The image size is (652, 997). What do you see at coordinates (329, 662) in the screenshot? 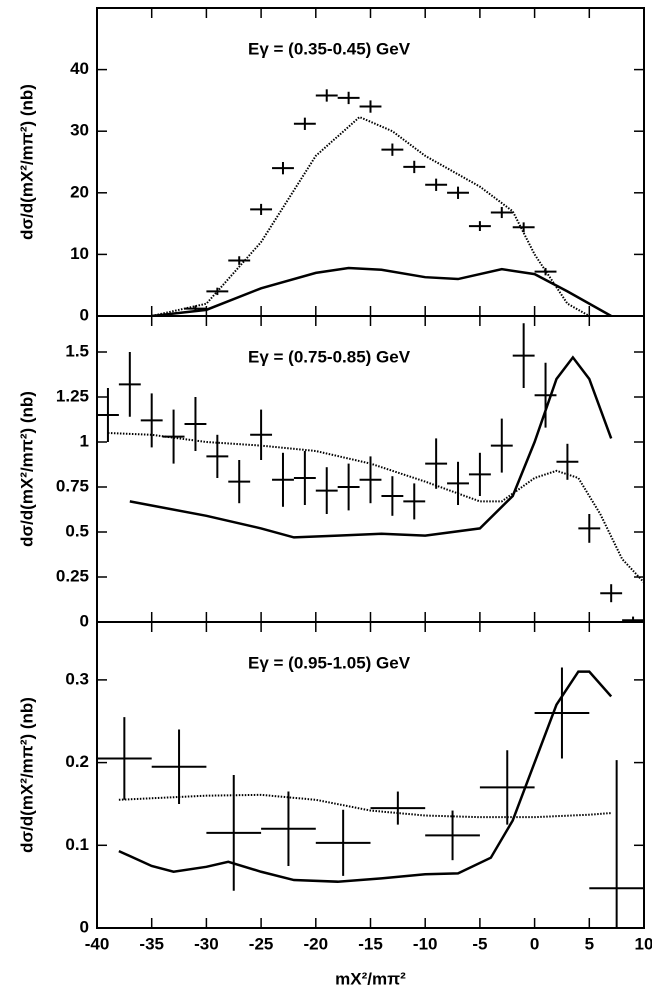
I see `annotation: Eγ = (0.95-1.05) GeV` at bounding box center [329, 662].